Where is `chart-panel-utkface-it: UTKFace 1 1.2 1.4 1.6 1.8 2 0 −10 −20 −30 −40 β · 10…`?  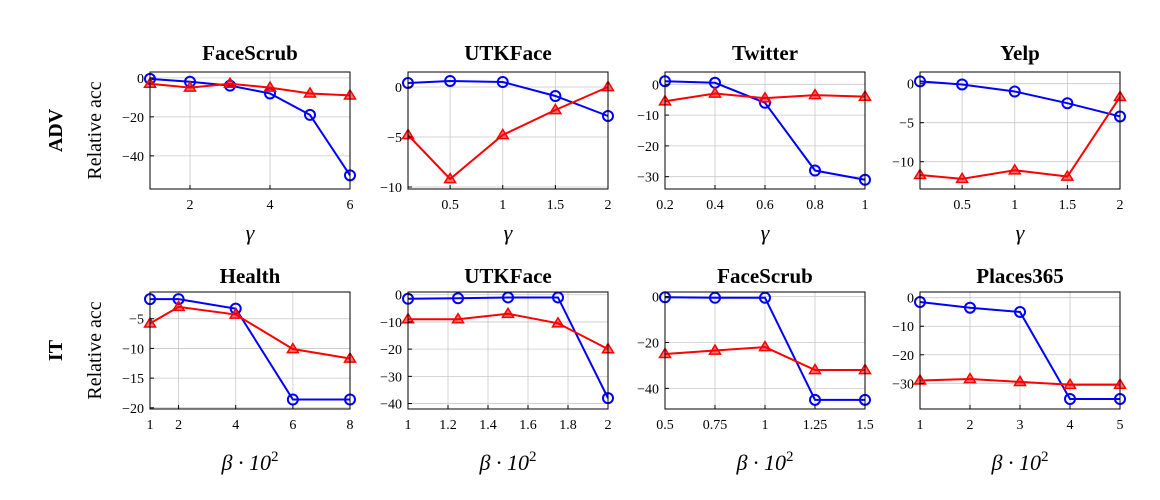 chart-panel-utkface-it: UTKFace 1 1.2 1.4 1.6 1.8 2 0 −10 −20 −30 −40 β · 10… is located at coordinates (497, 369).